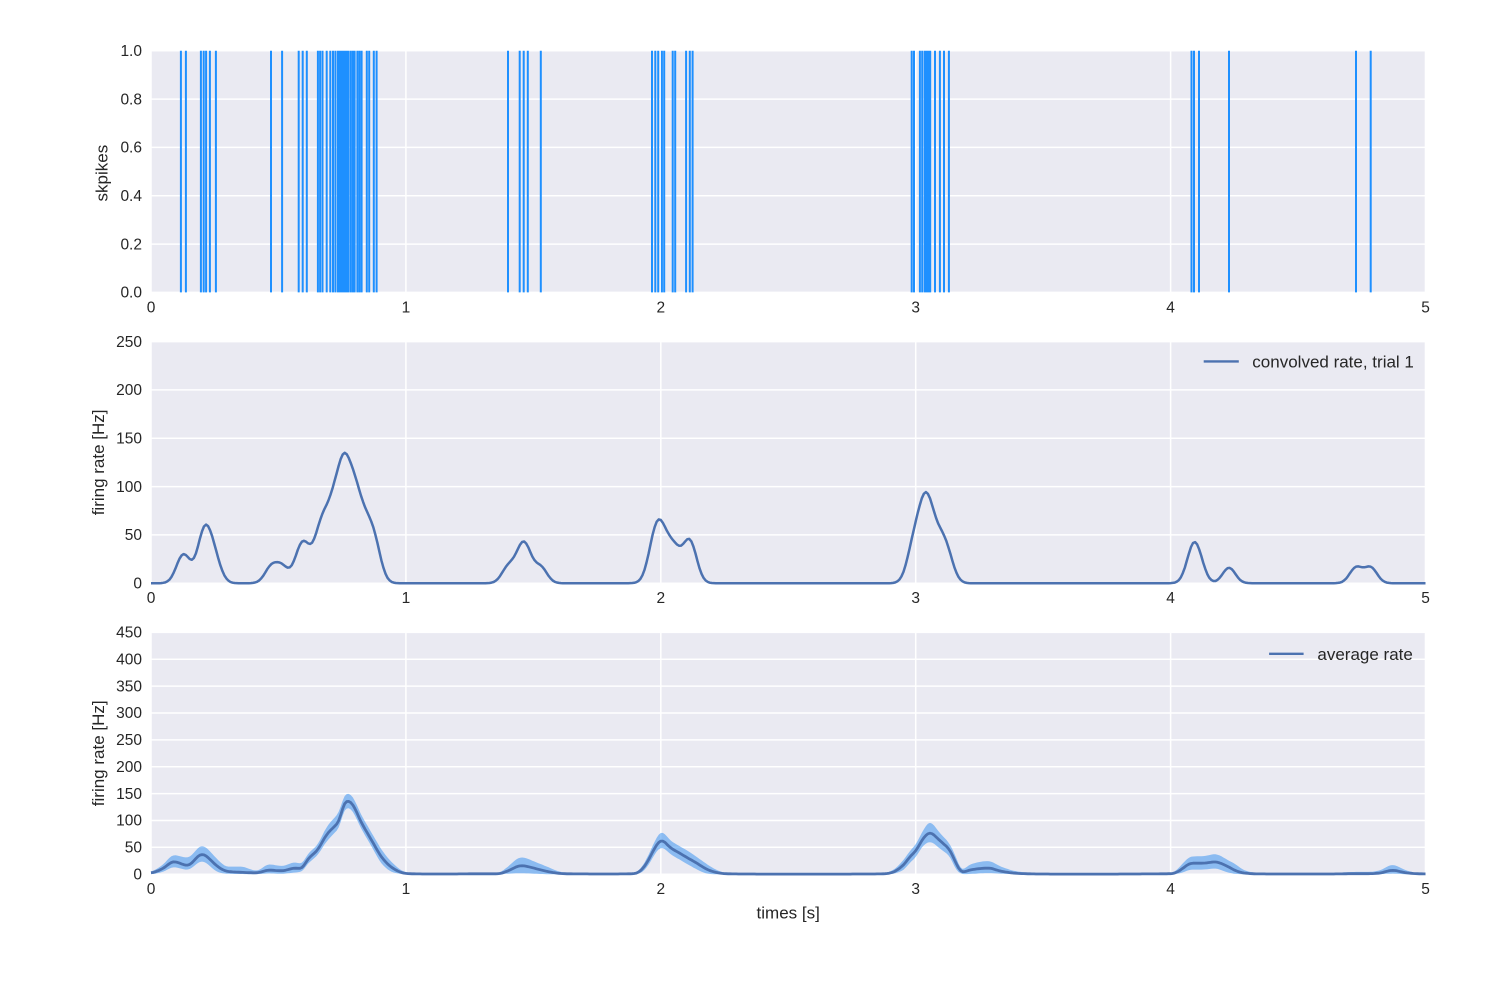 This screenshot has height=1005, width=1500. What do you see at coordinates (788, 913) in the screenshot?
I see `svg-text: times [s]` at bounding box center [788, 913].